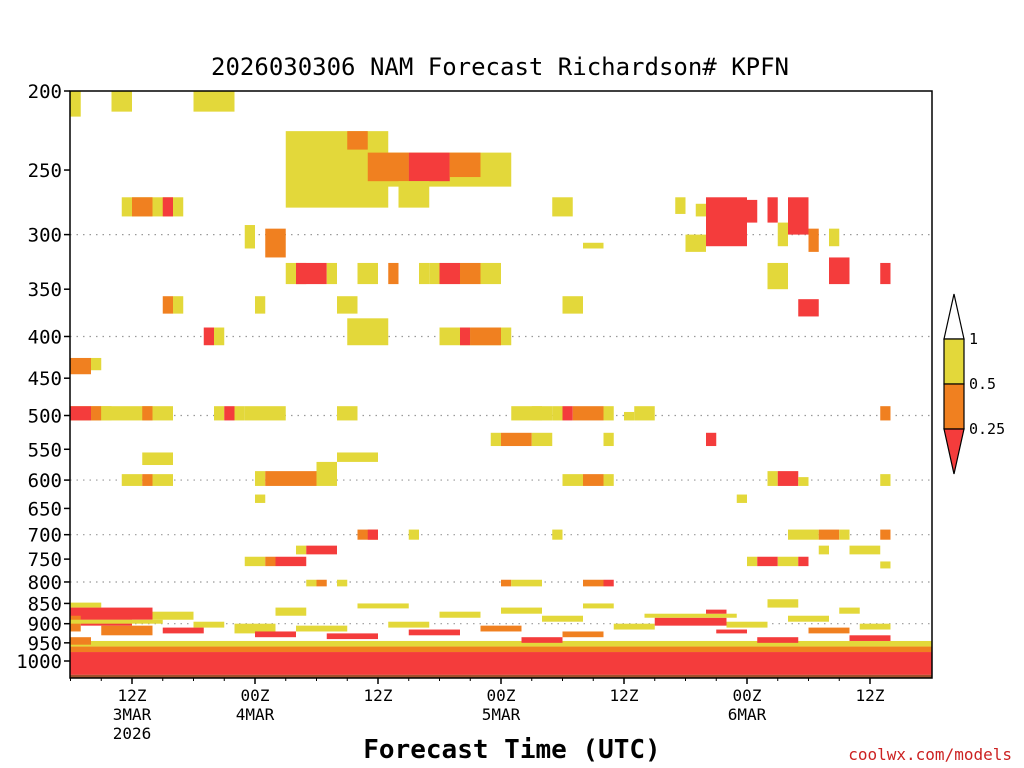  Describe the element at coordinates (954, 406) in the screenshot. I see `legend-orange-box` at that location.